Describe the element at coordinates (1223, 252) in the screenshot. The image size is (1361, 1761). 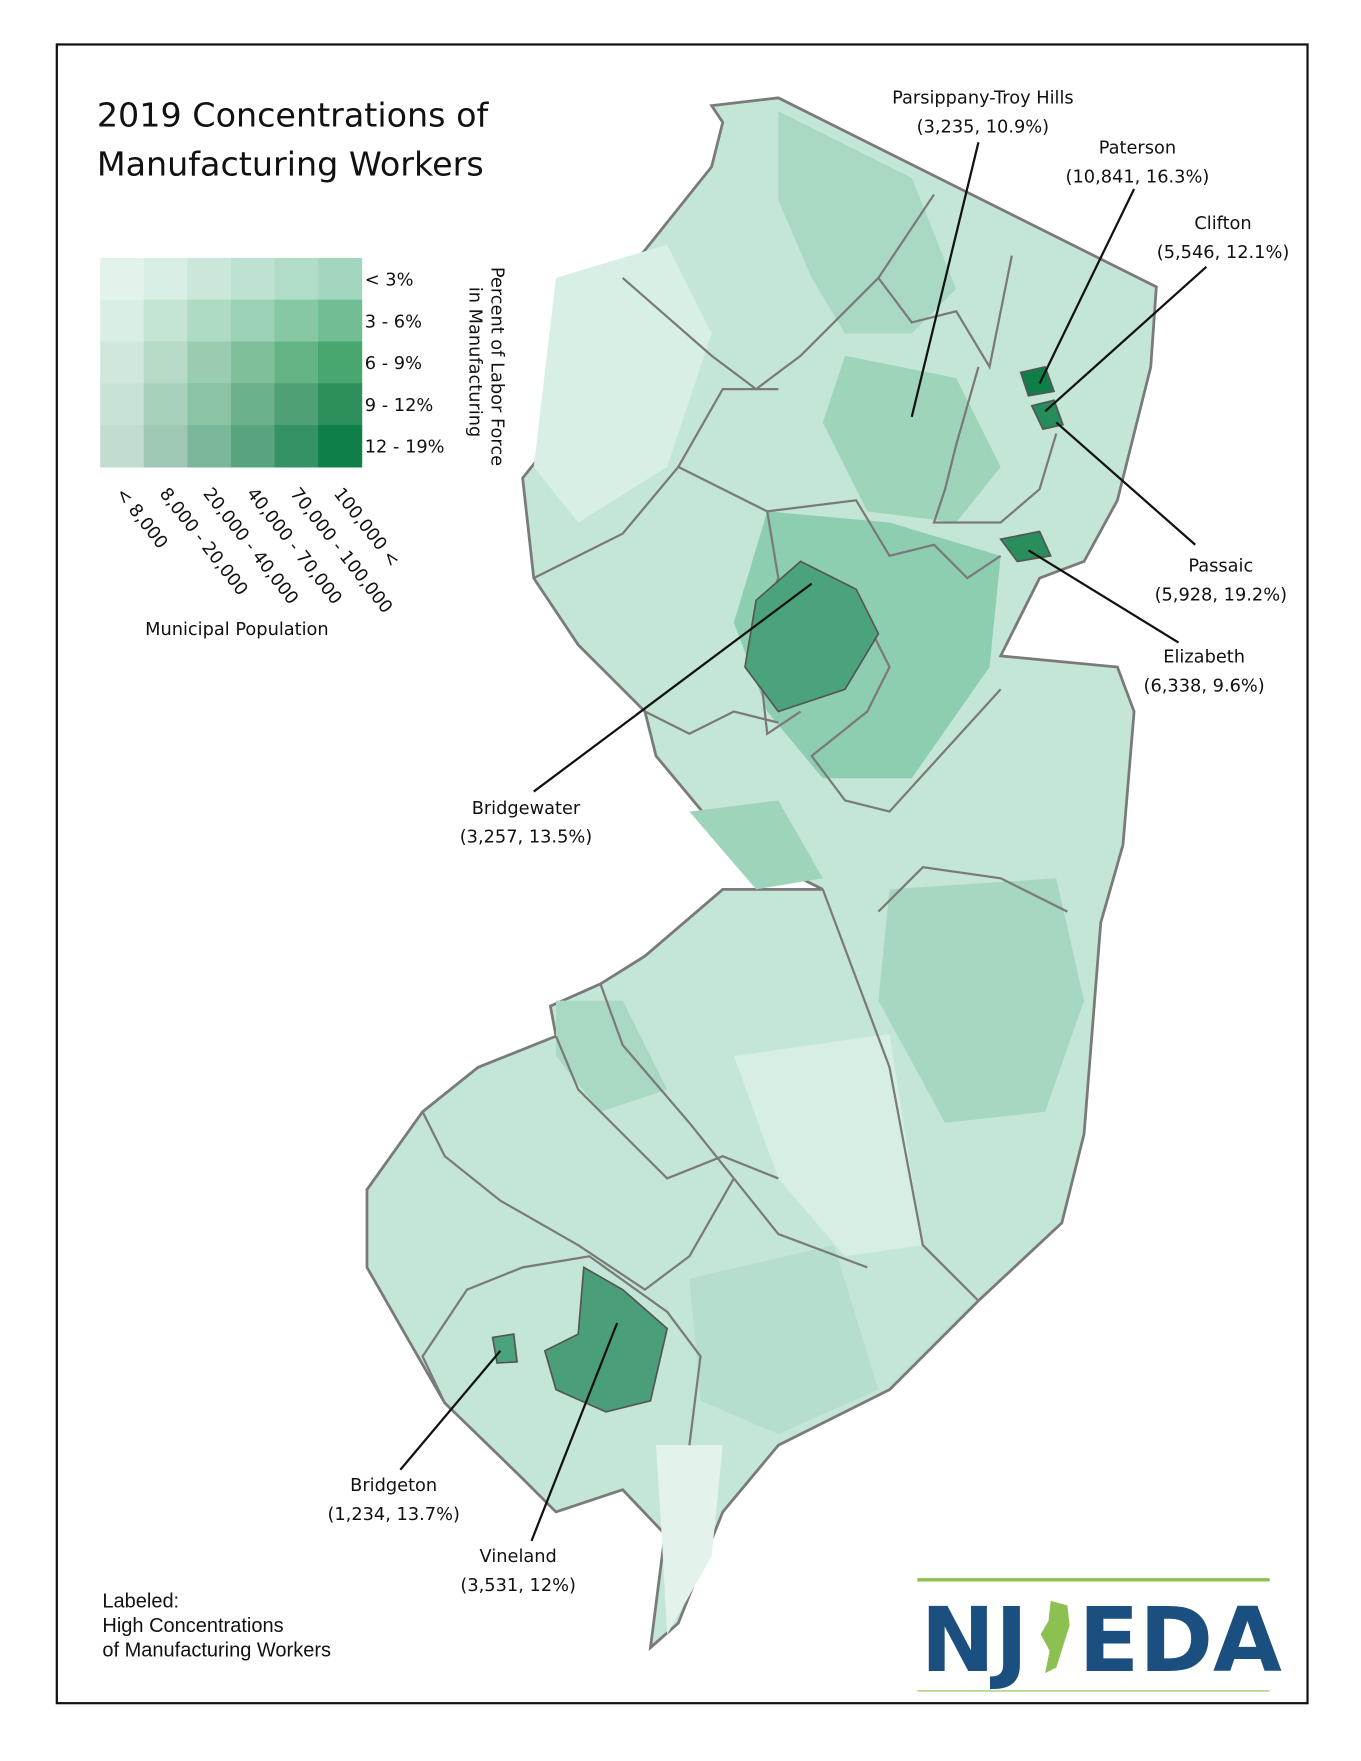
I see `callout-detail: (5,546, 12.1%)` at that location.